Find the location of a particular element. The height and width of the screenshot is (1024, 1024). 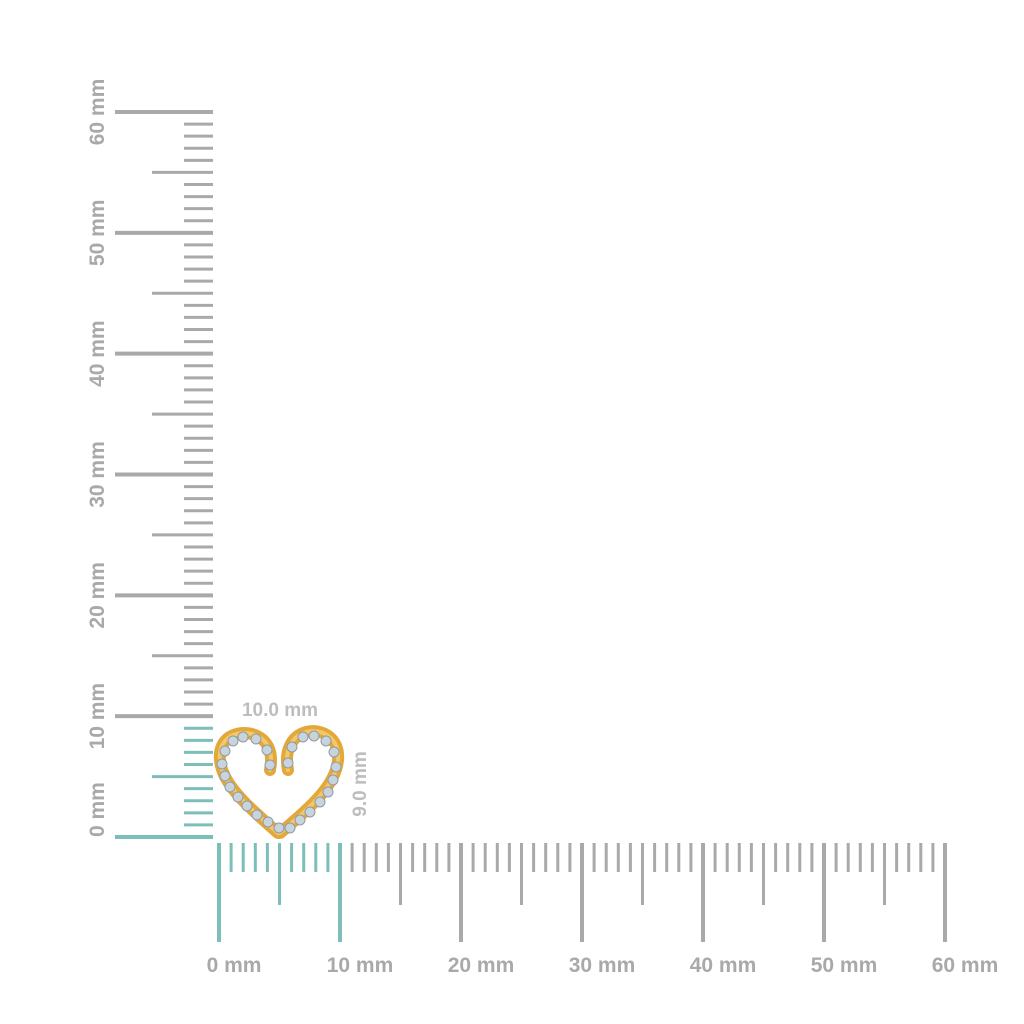

vertical-axis-label: 10 mm is located at coordinates (97, 716).